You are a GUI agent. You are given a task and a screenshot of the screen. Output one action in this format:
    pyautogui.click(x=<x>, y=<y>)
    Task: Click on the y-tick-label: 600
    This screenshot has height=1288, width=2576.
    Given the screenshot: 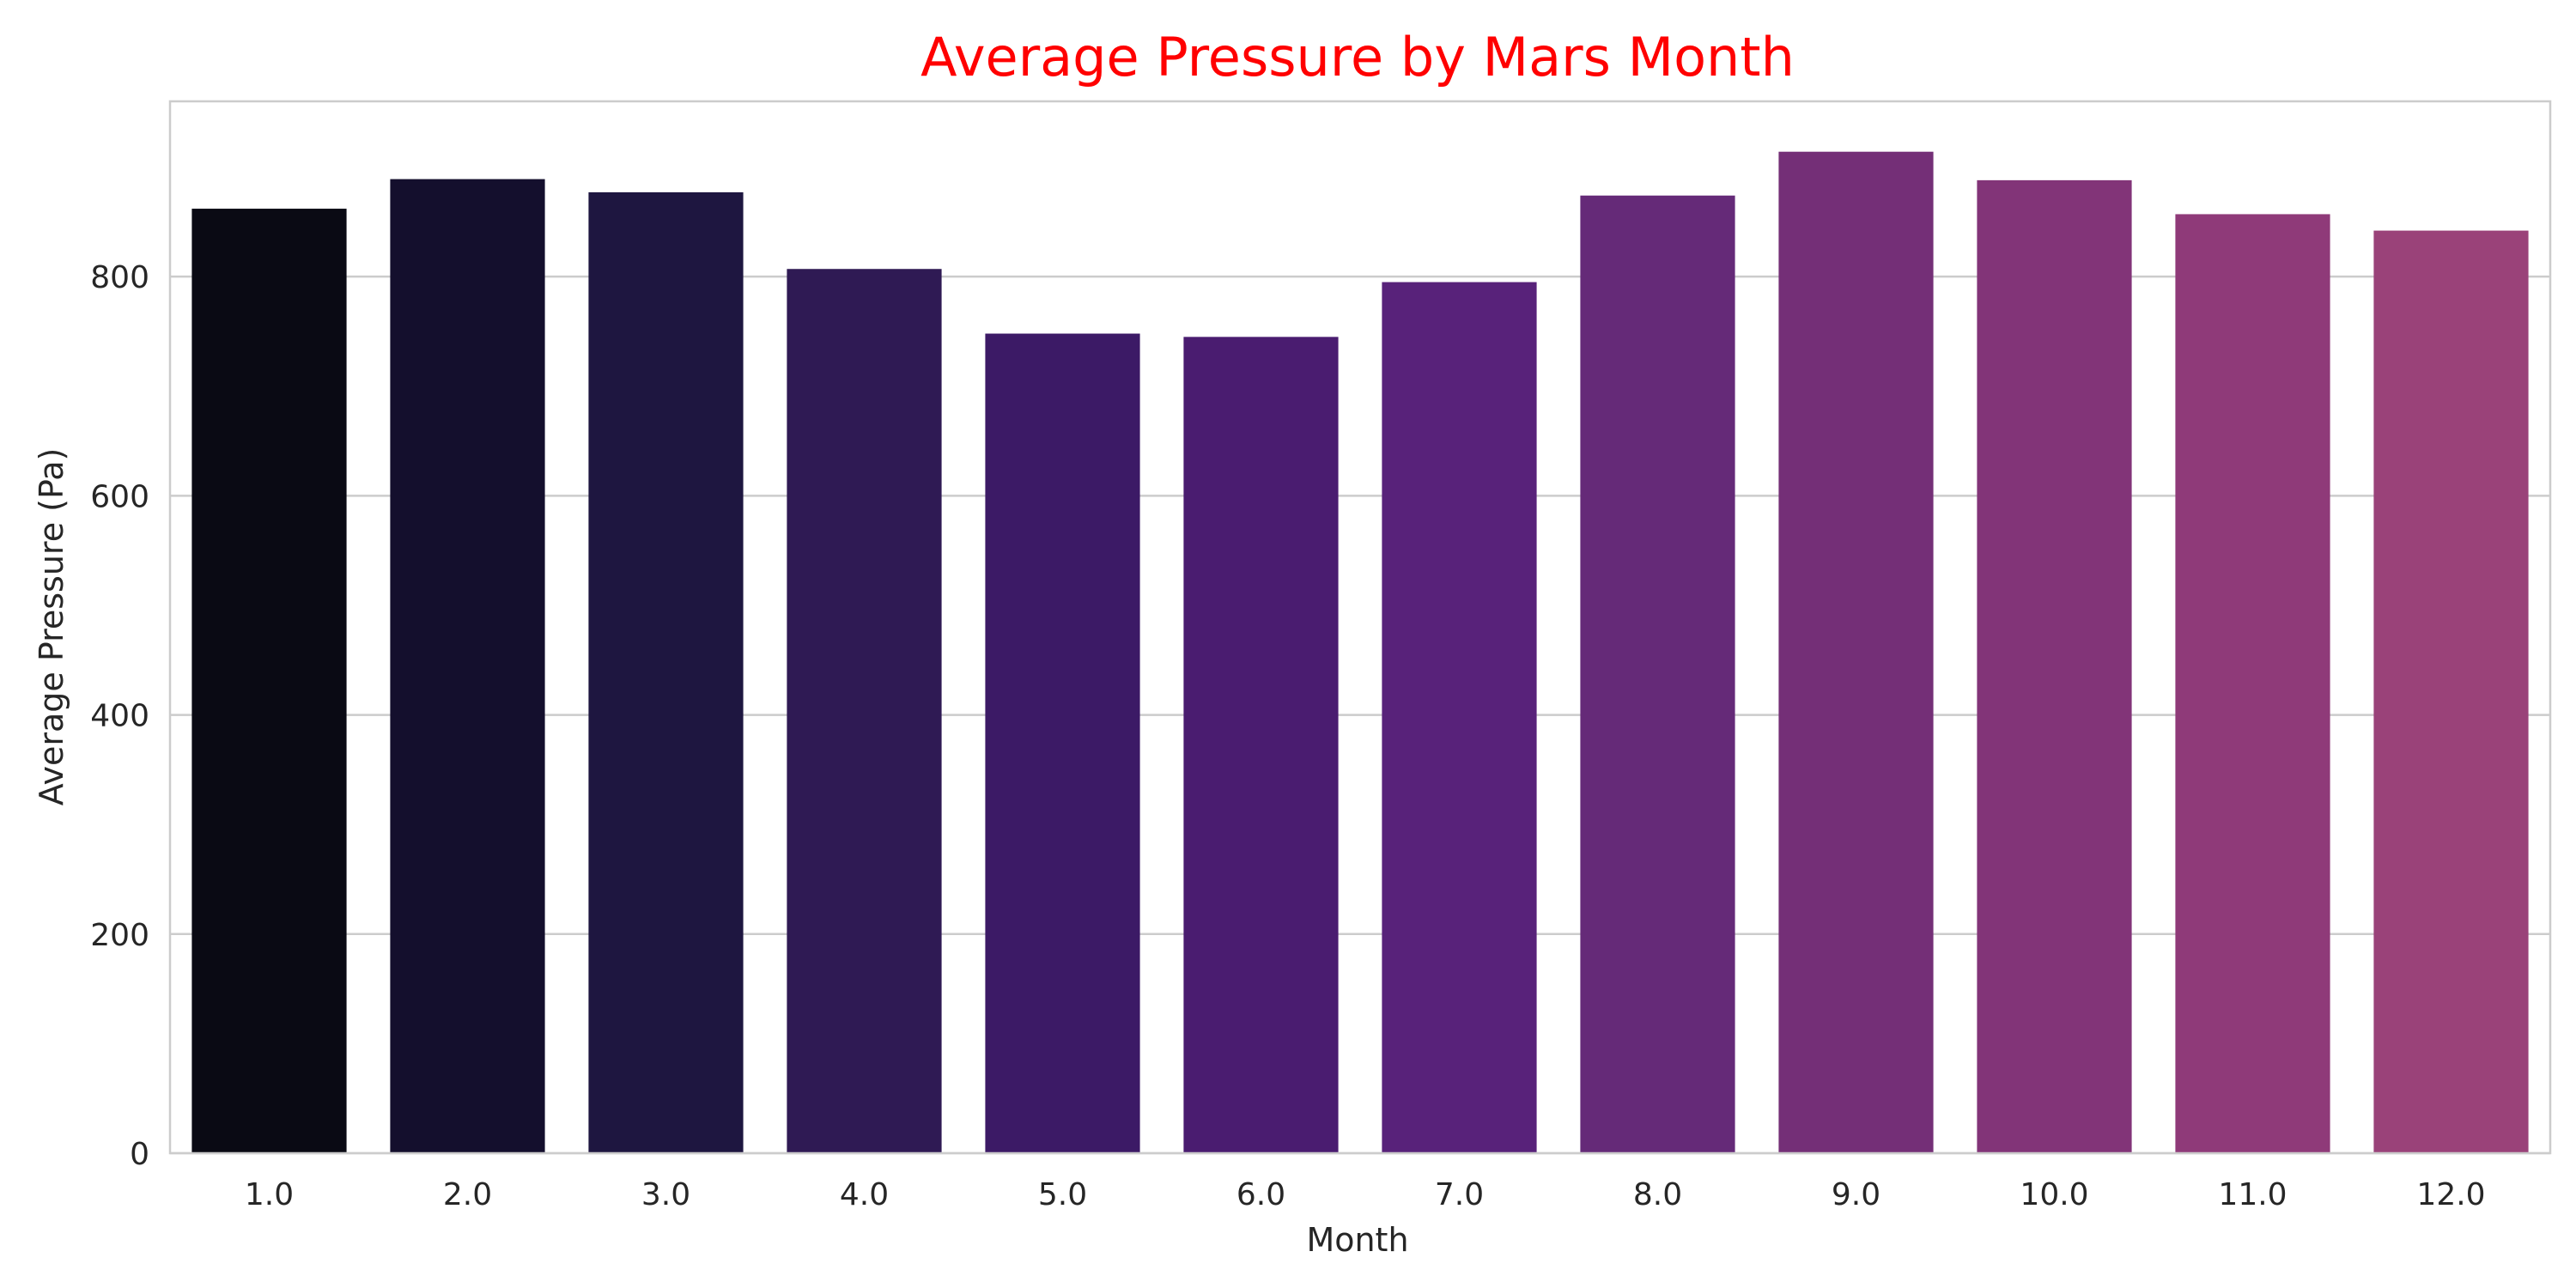 What is the action you would take?
    pyautogui.click(x=119, y=497)
    